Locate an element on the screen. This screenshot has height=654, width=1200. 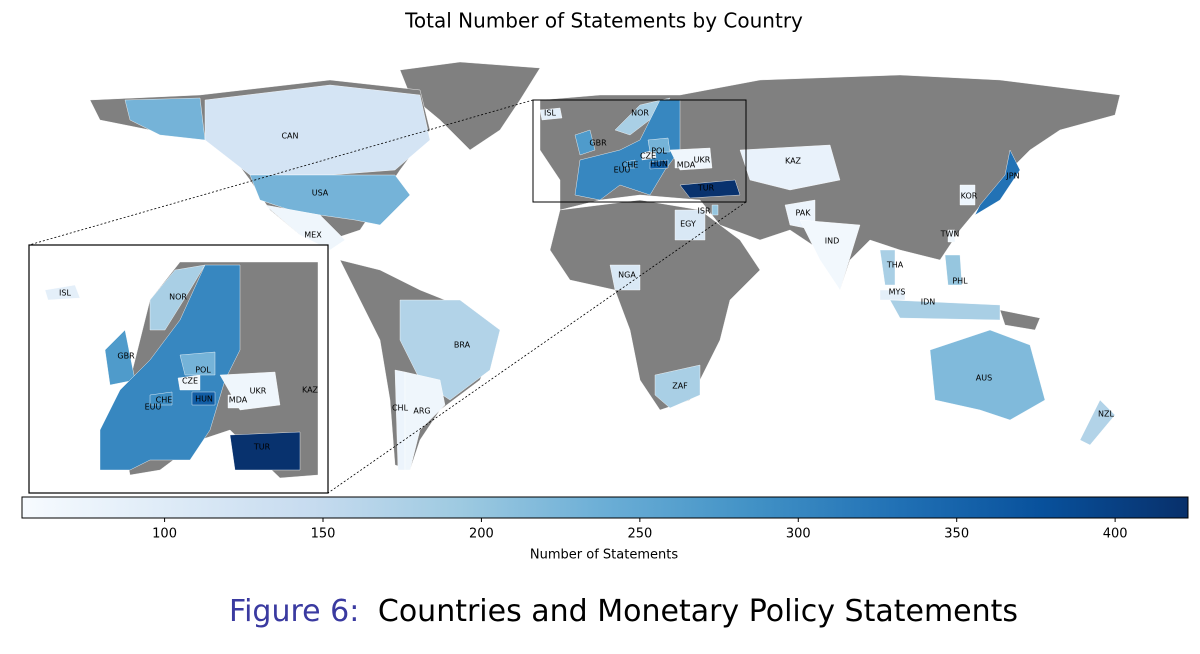
colorbar-ticks: 100 150 200 250 300 350 400 is located at coordinates (640, 530).